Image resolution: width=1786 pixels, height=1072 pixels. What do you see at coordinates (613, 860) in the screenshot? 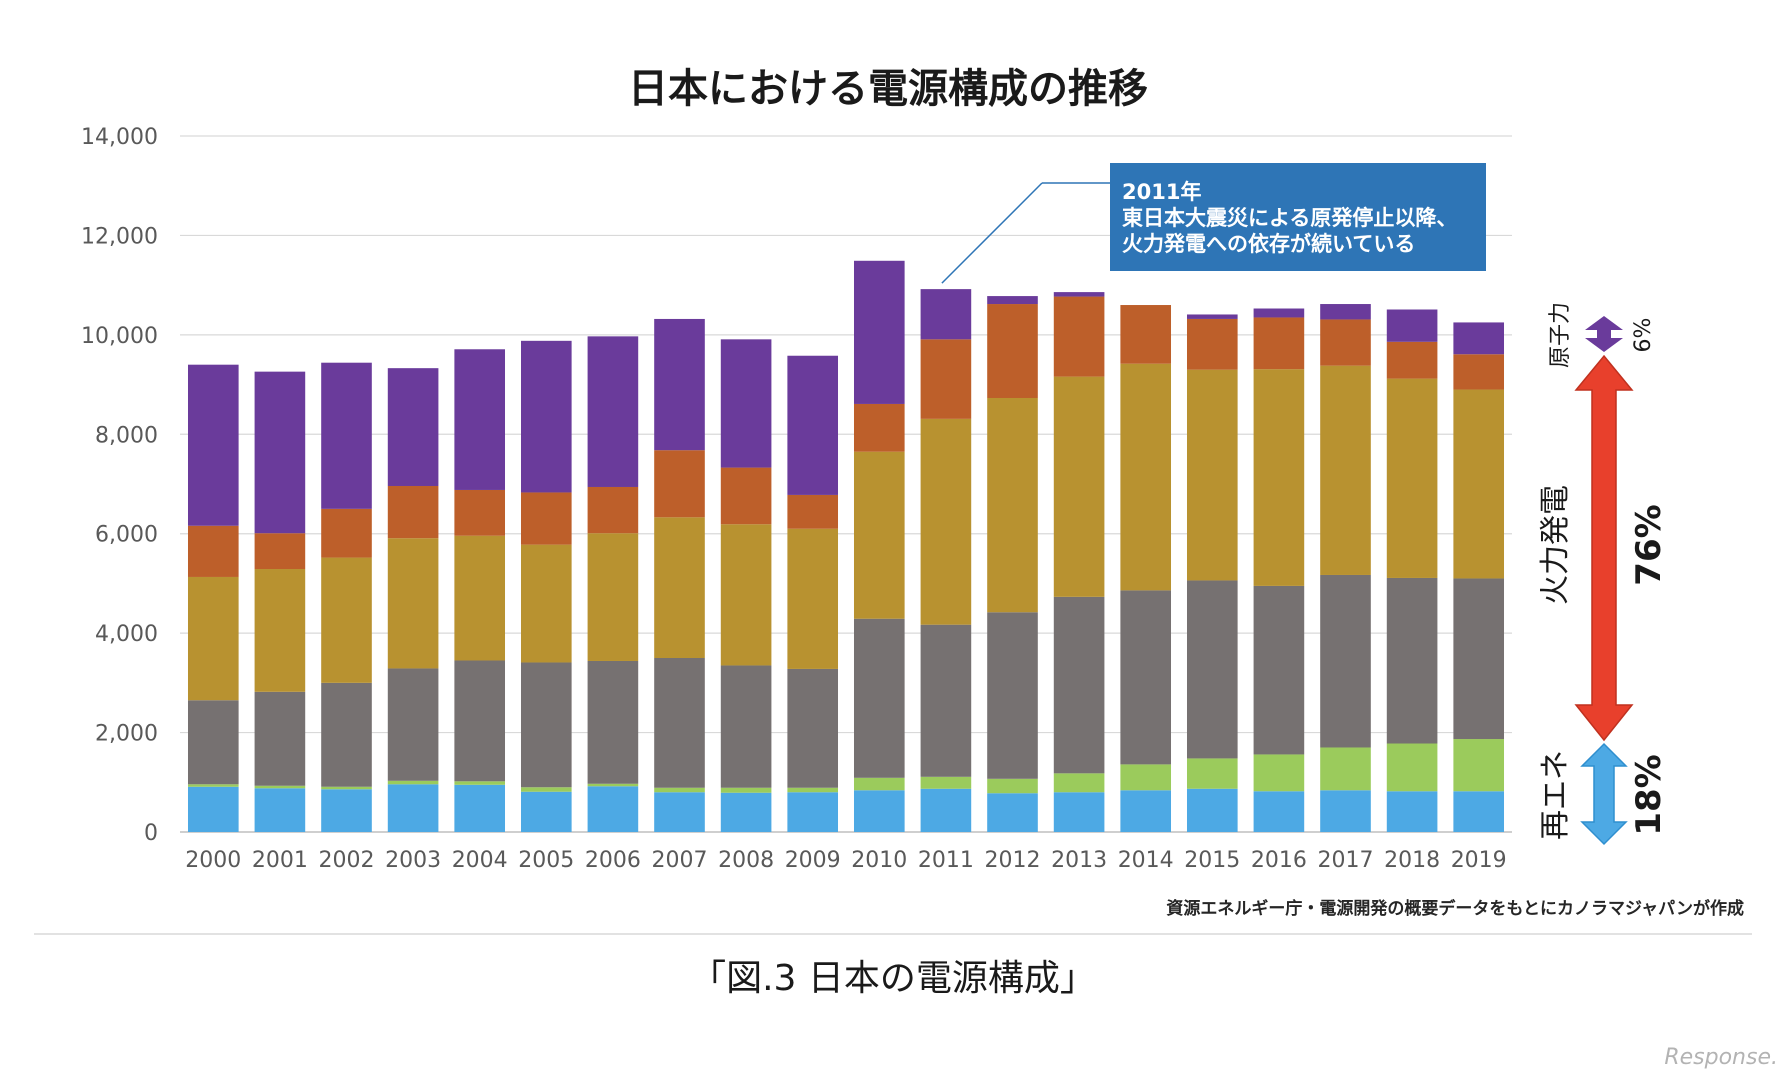
I see `x-tick-label: 2006` at bounding box center [613, 860].